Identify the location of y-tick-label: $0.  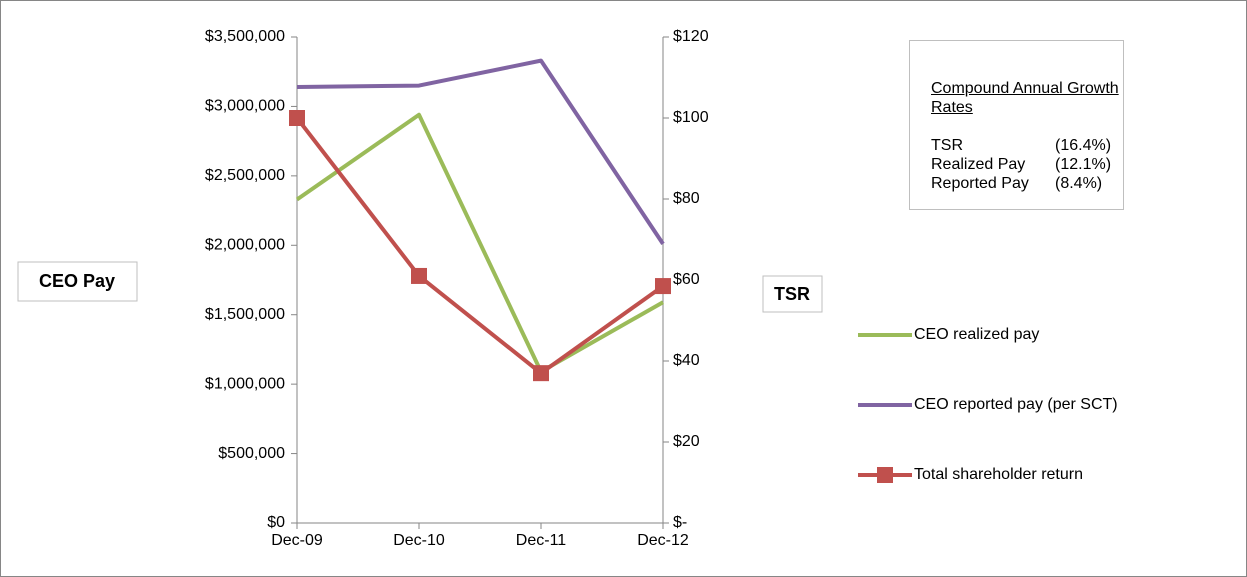
(276, 522).